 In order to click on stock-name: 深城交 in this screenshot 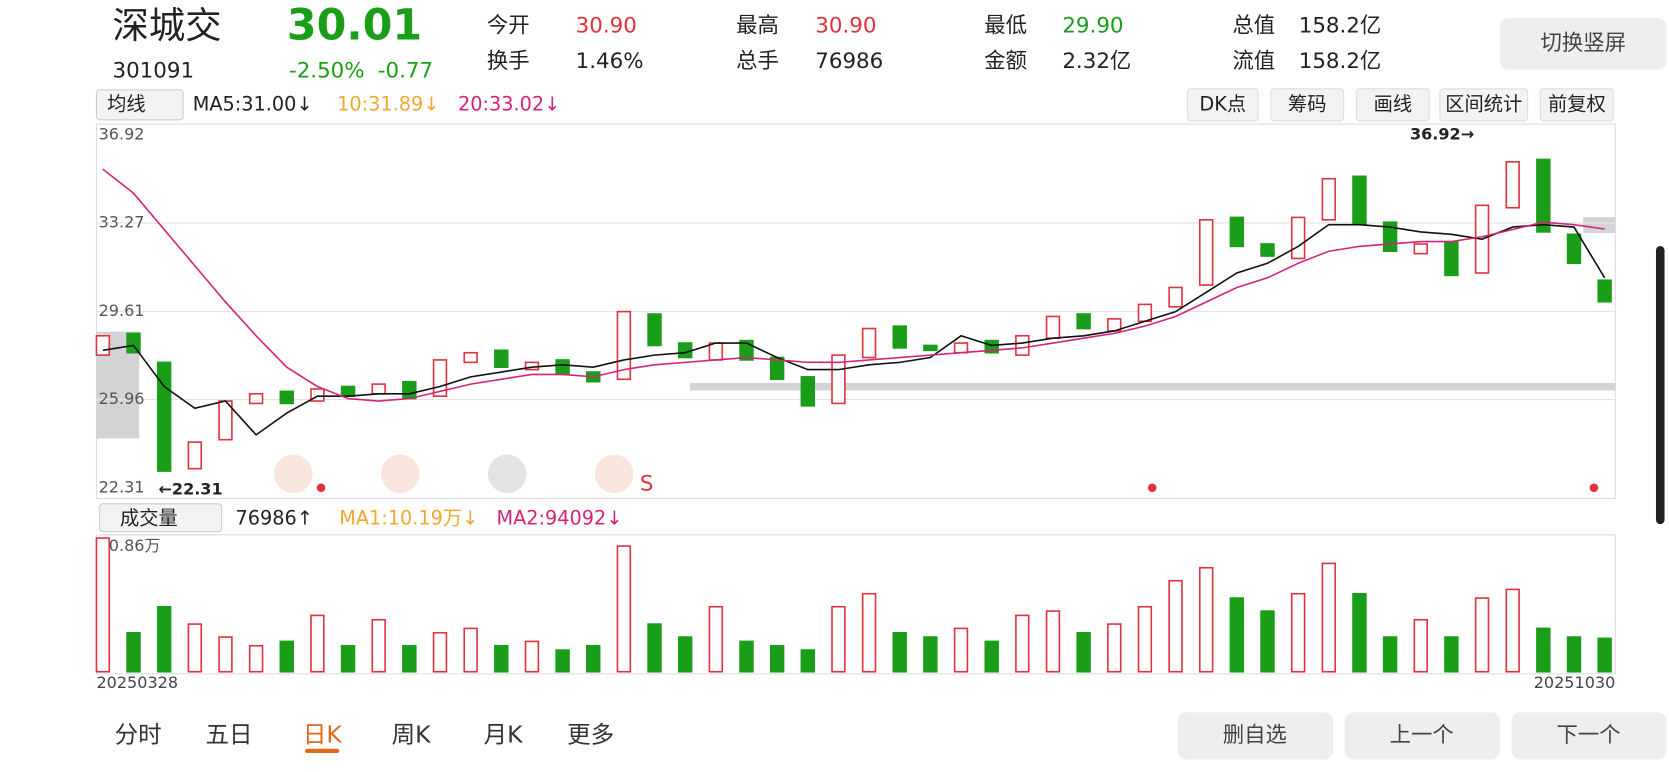, I will do `click(166, 25)`.